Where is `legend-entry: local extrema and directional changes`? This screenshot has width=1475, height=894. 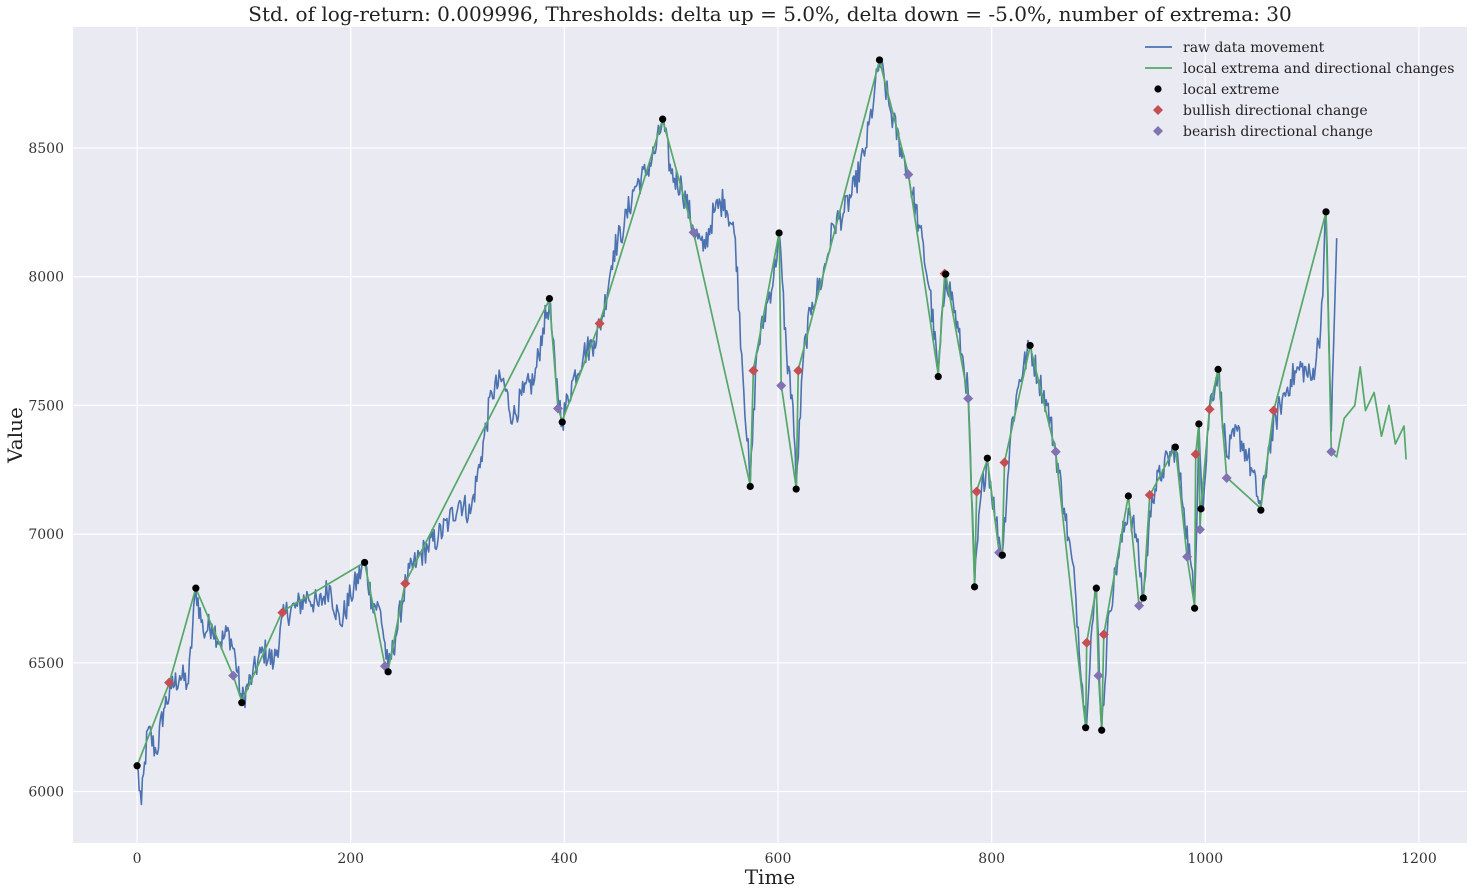 legend-entry: local extrema and directional changes is located at coordinates (1299, 69).